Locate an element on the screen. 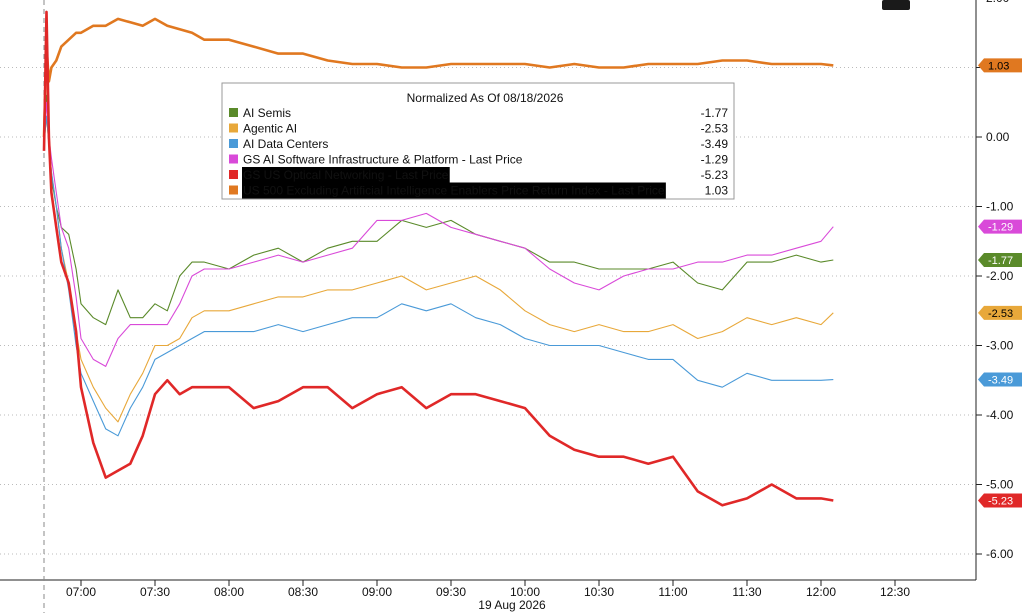  value-tag-text: -2.53 is located at coordinates (1000, 314).